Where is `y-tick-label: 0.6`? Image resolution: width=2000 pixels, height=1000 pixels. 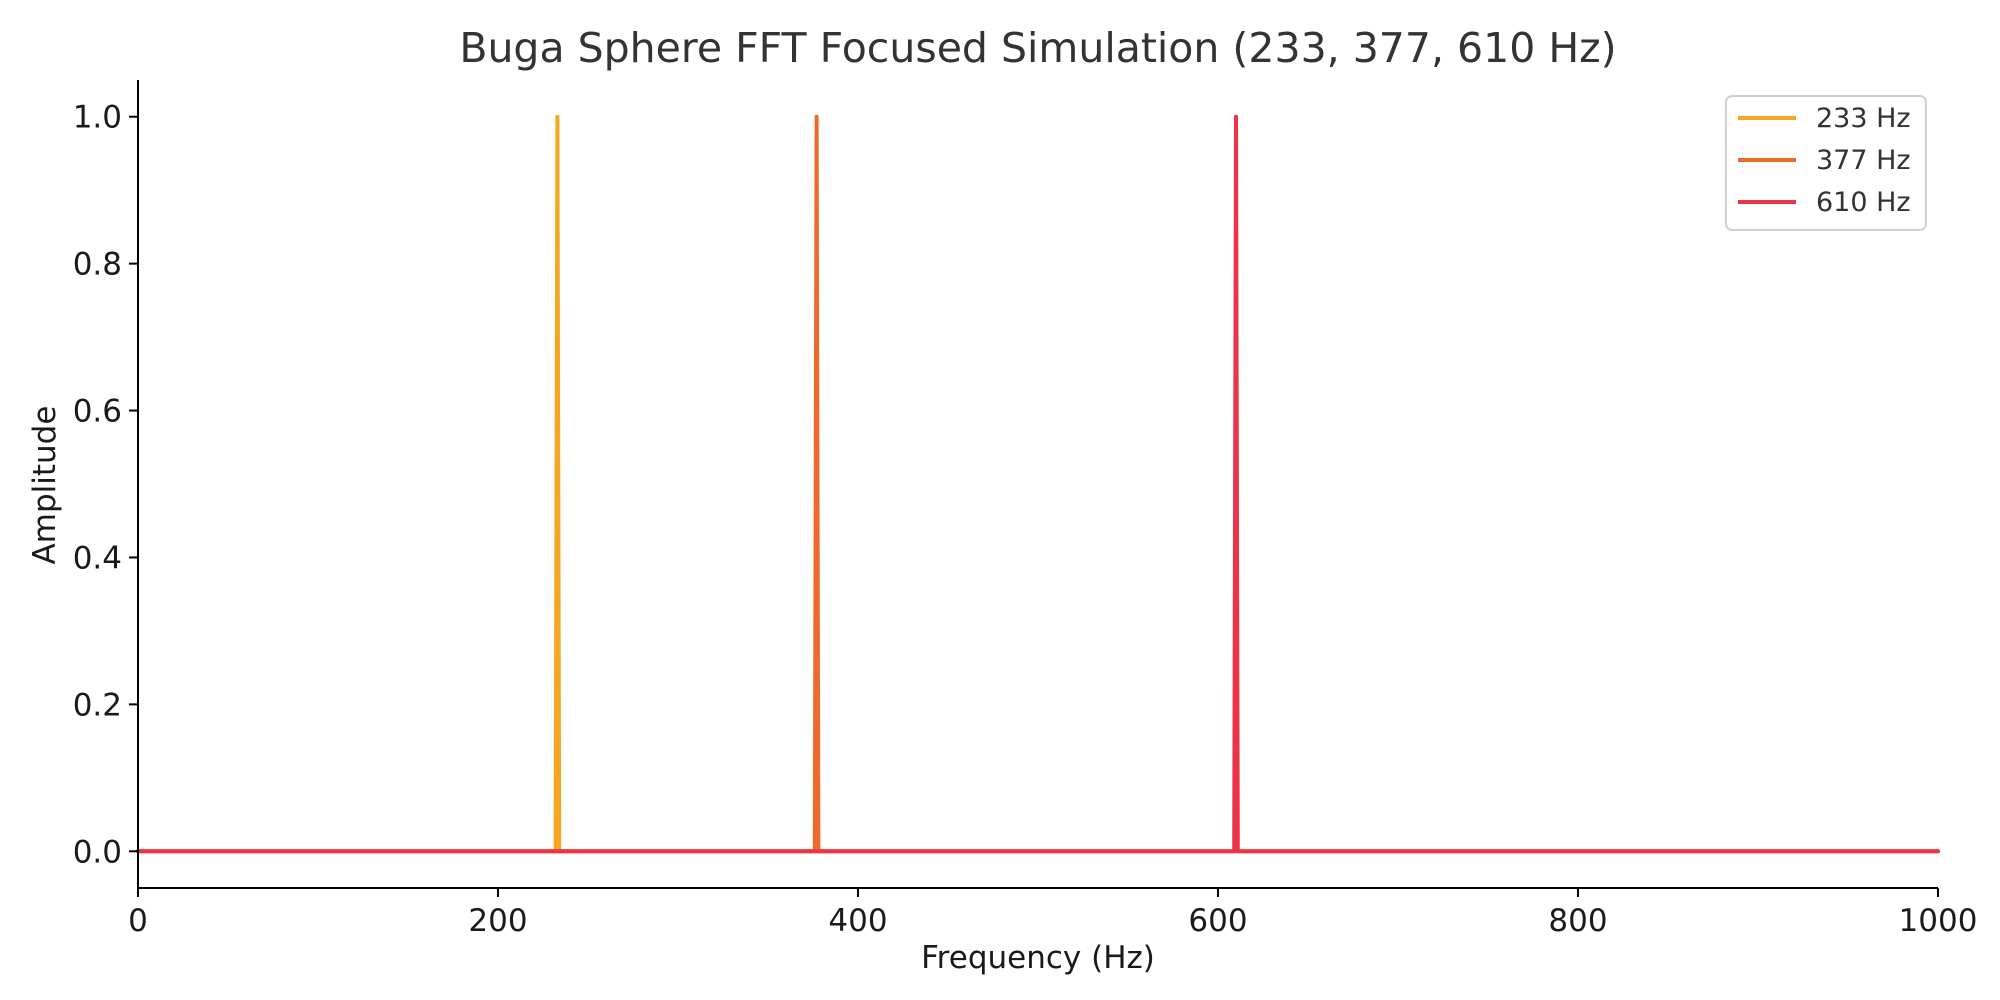 y-tick-label: 0.6 is located at coordinates (97, 412).